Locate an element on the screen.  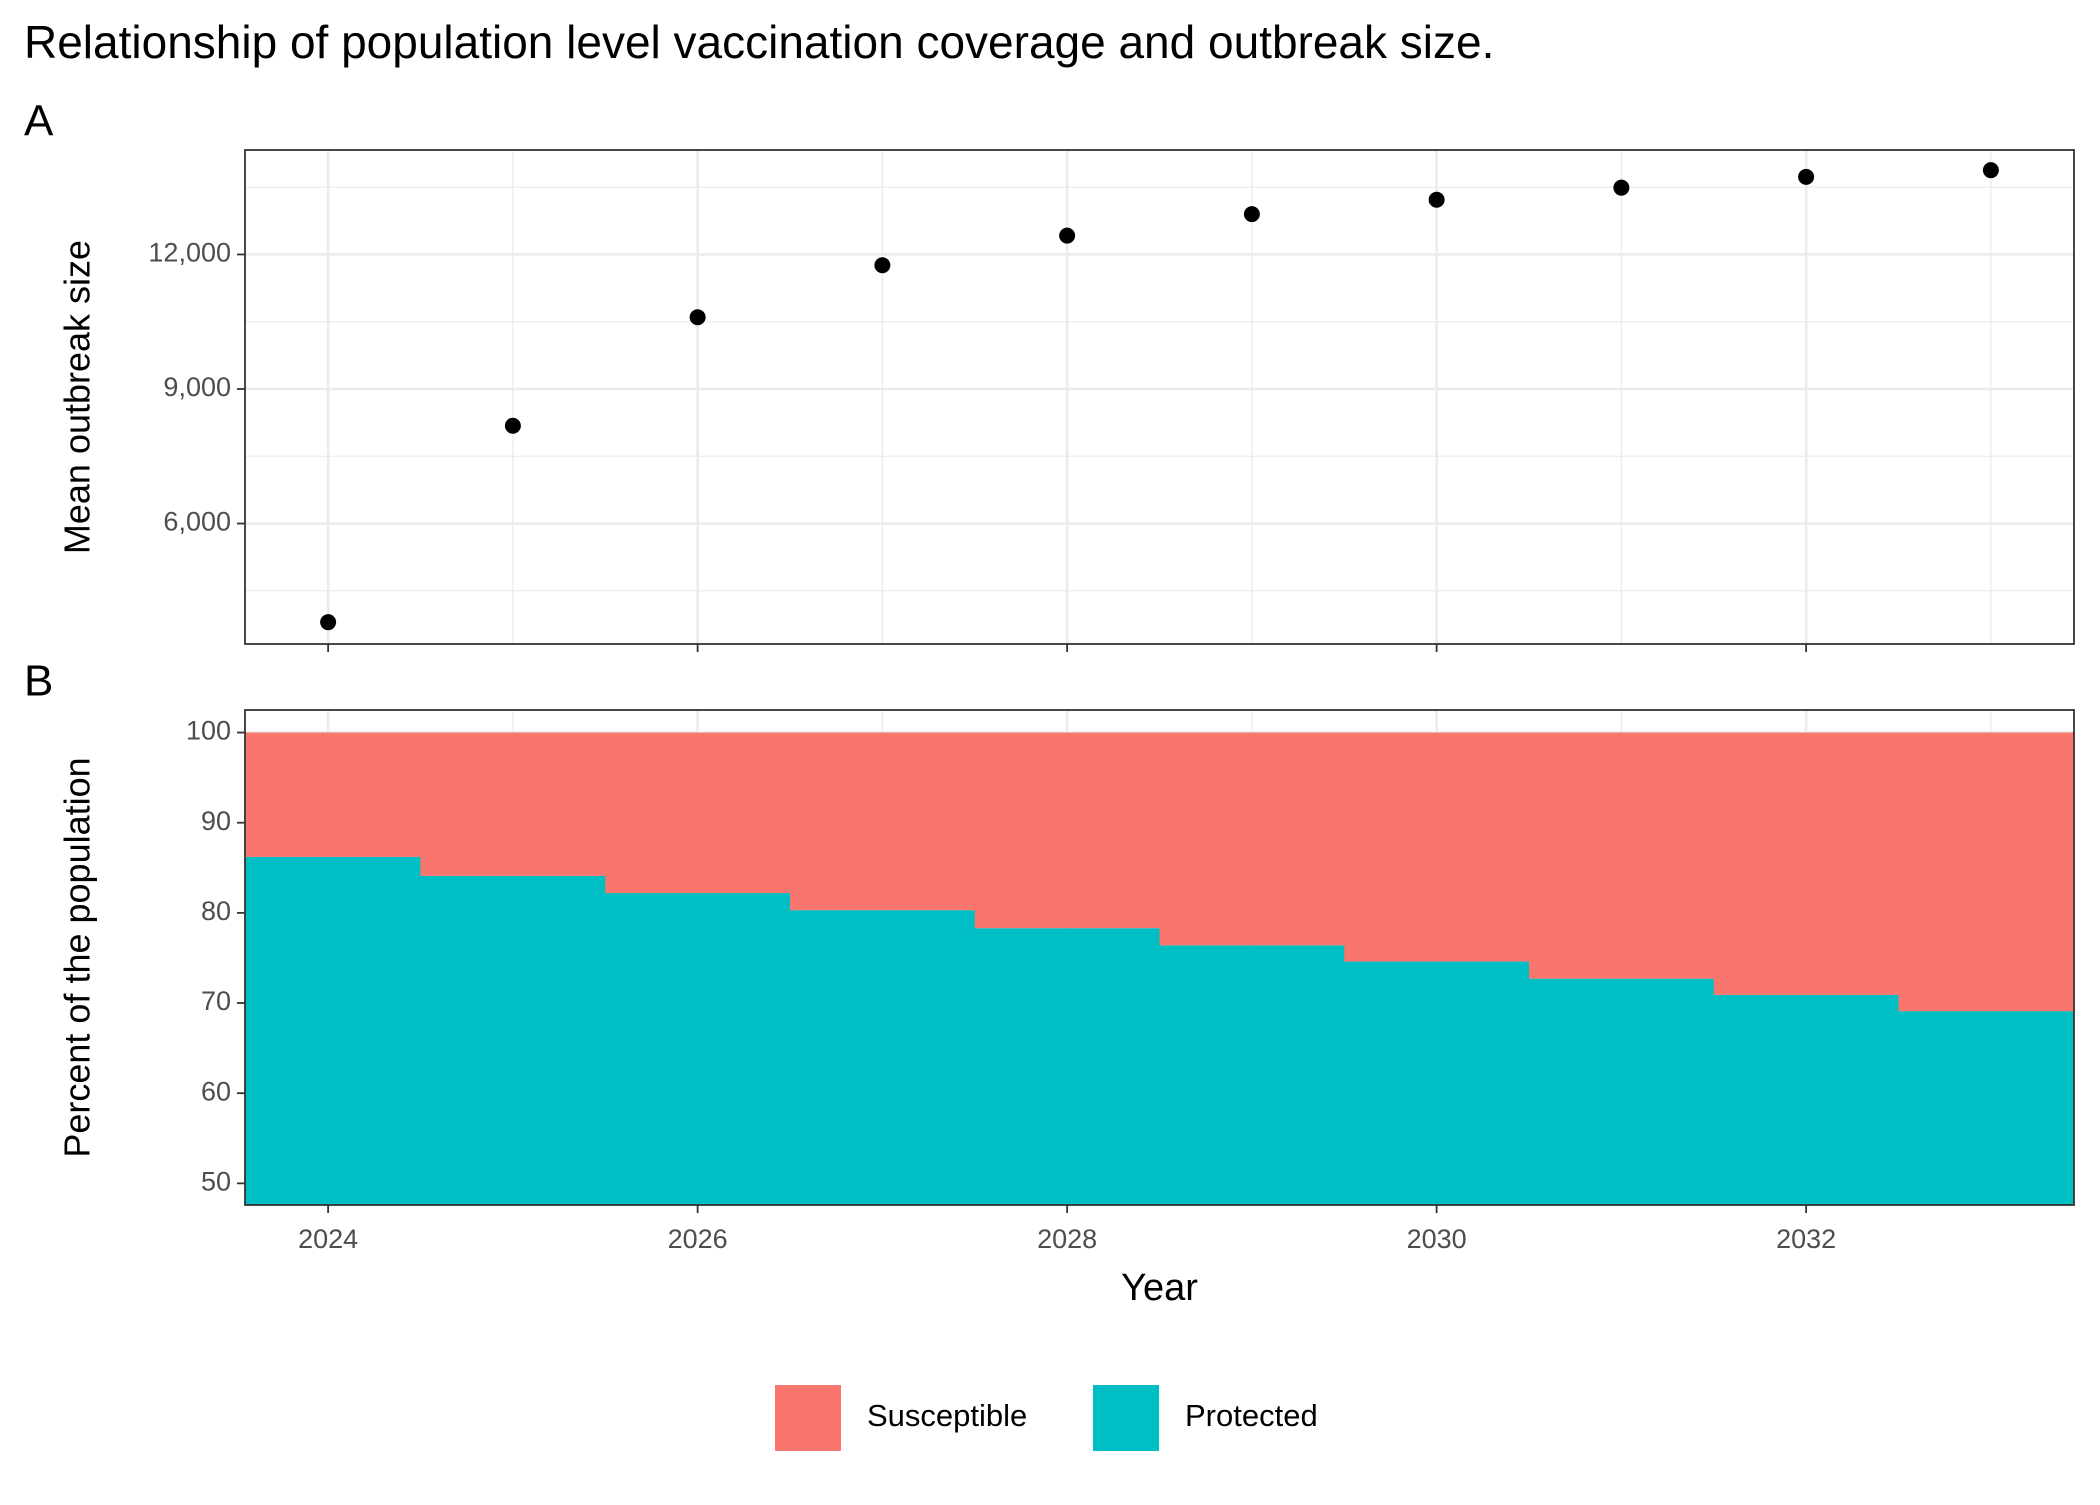
y-tick-label: 9,000 is located at coordinates (197, 387).